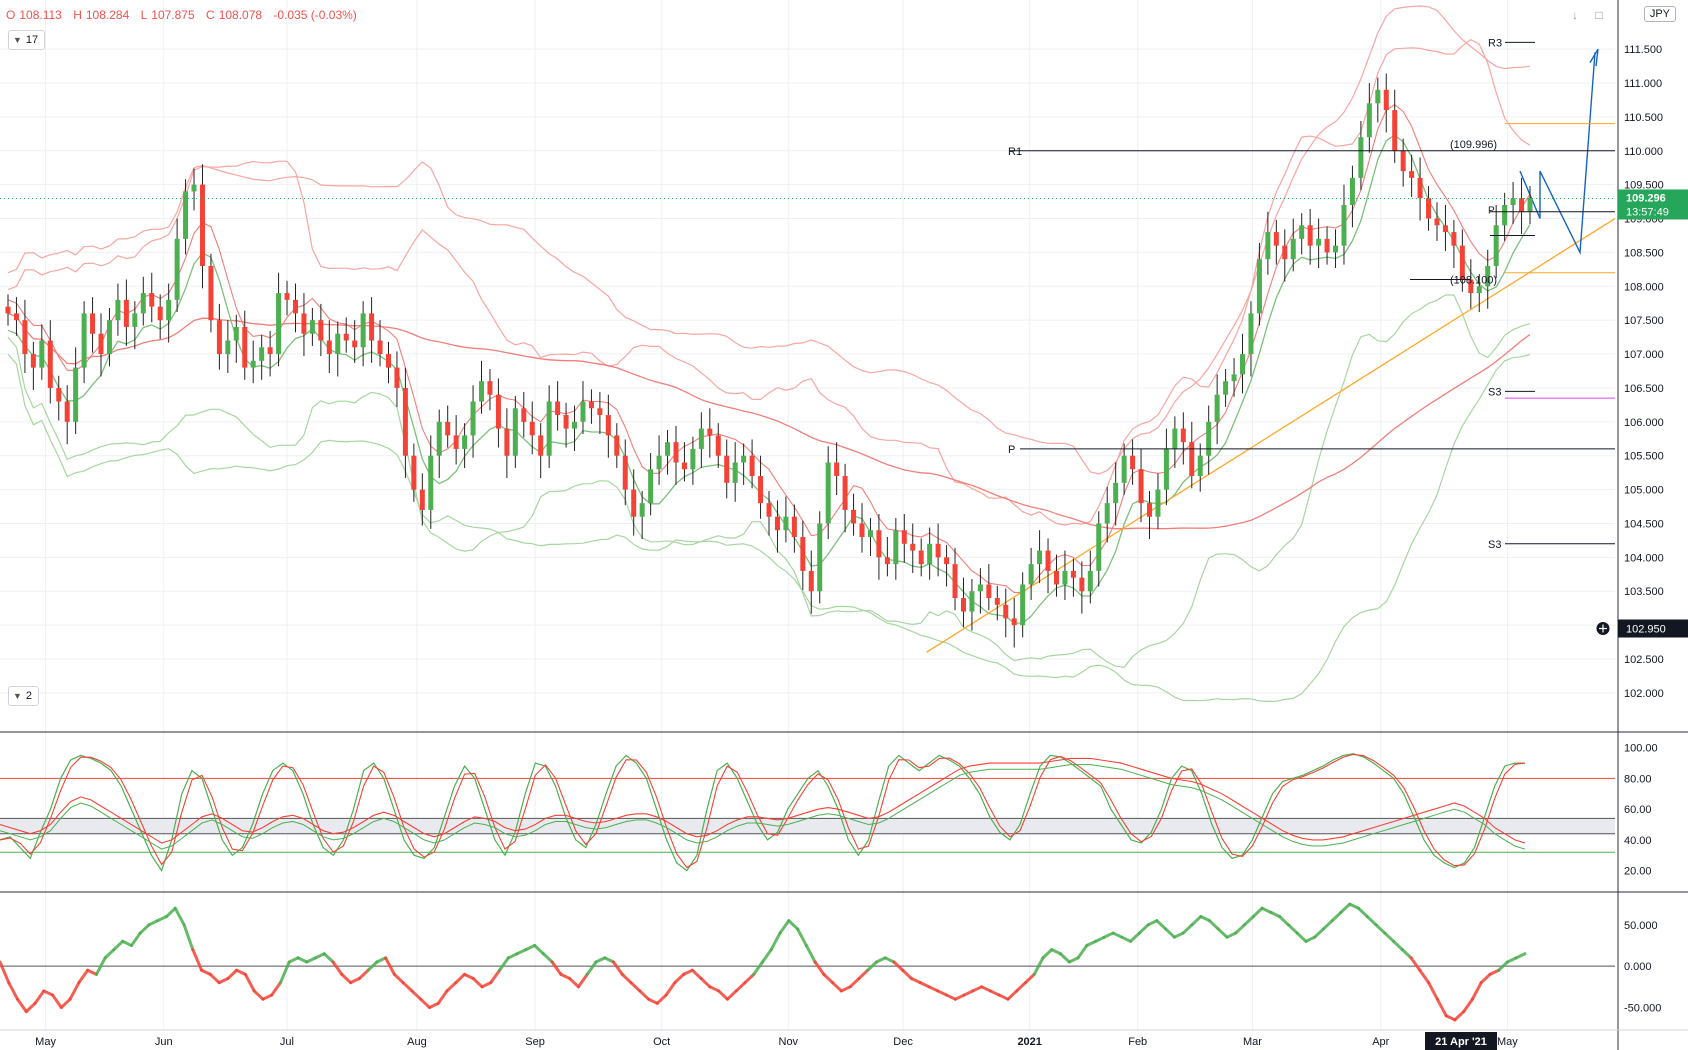 The height and width of the screenshot is (1050, 1688). What do you see at coordinates (1644, 457) in the screenshot?
I see `y-tick-label: 105.500` at bounding box center [1644, 457].